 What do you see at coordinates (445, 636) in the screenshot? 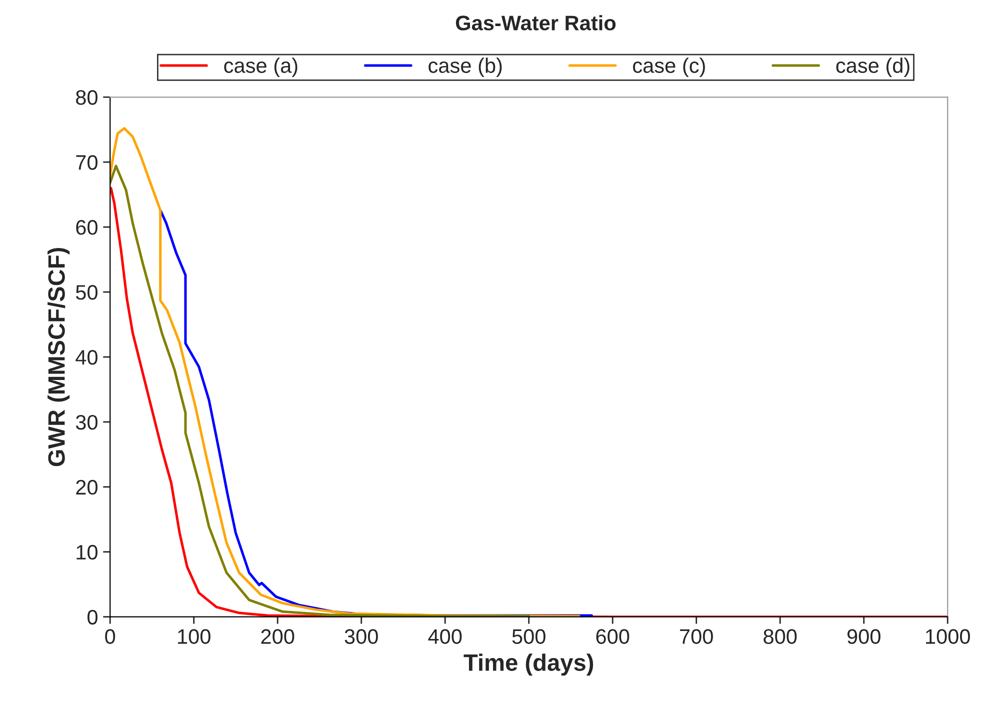
I see `x-tick-label: 400` at bounding box center [445, 636].